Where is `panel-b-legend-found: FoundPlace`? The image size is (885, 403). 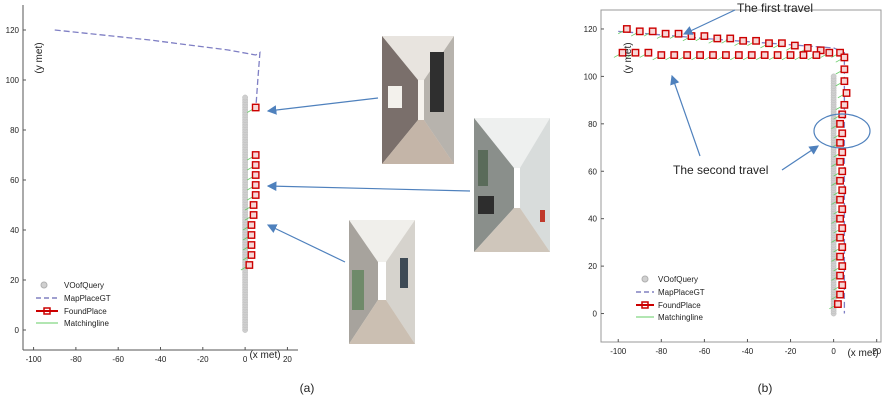
panel-b-legend-found: FoundPlace is located at coordinates (679, 305).